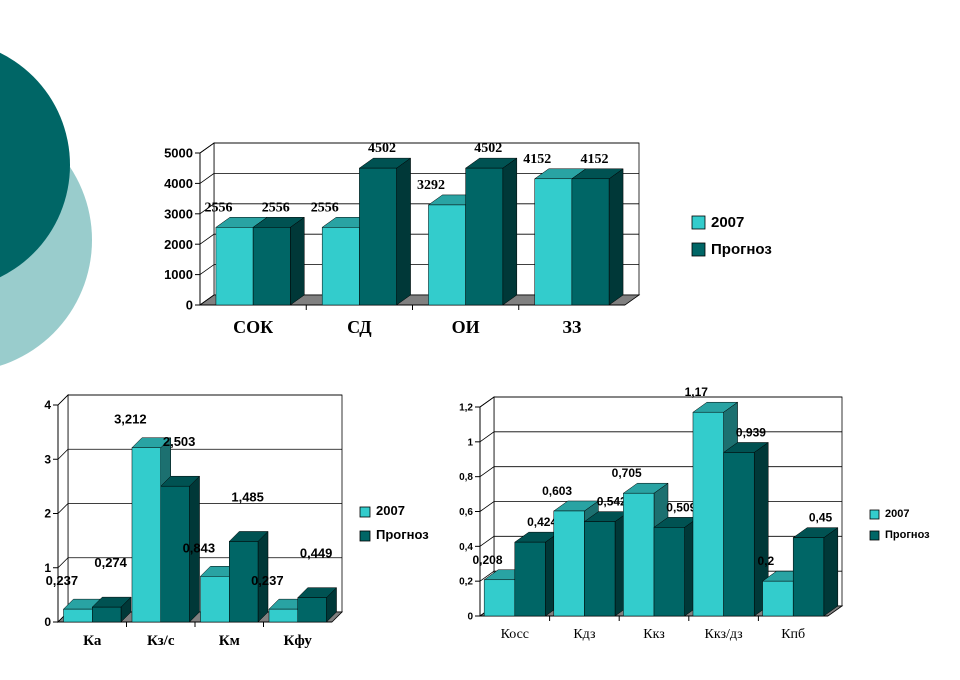 Image resolution: width=960 pixels, height=680 pixels. I want to click on data-label: 0,208, so click(487, 560).